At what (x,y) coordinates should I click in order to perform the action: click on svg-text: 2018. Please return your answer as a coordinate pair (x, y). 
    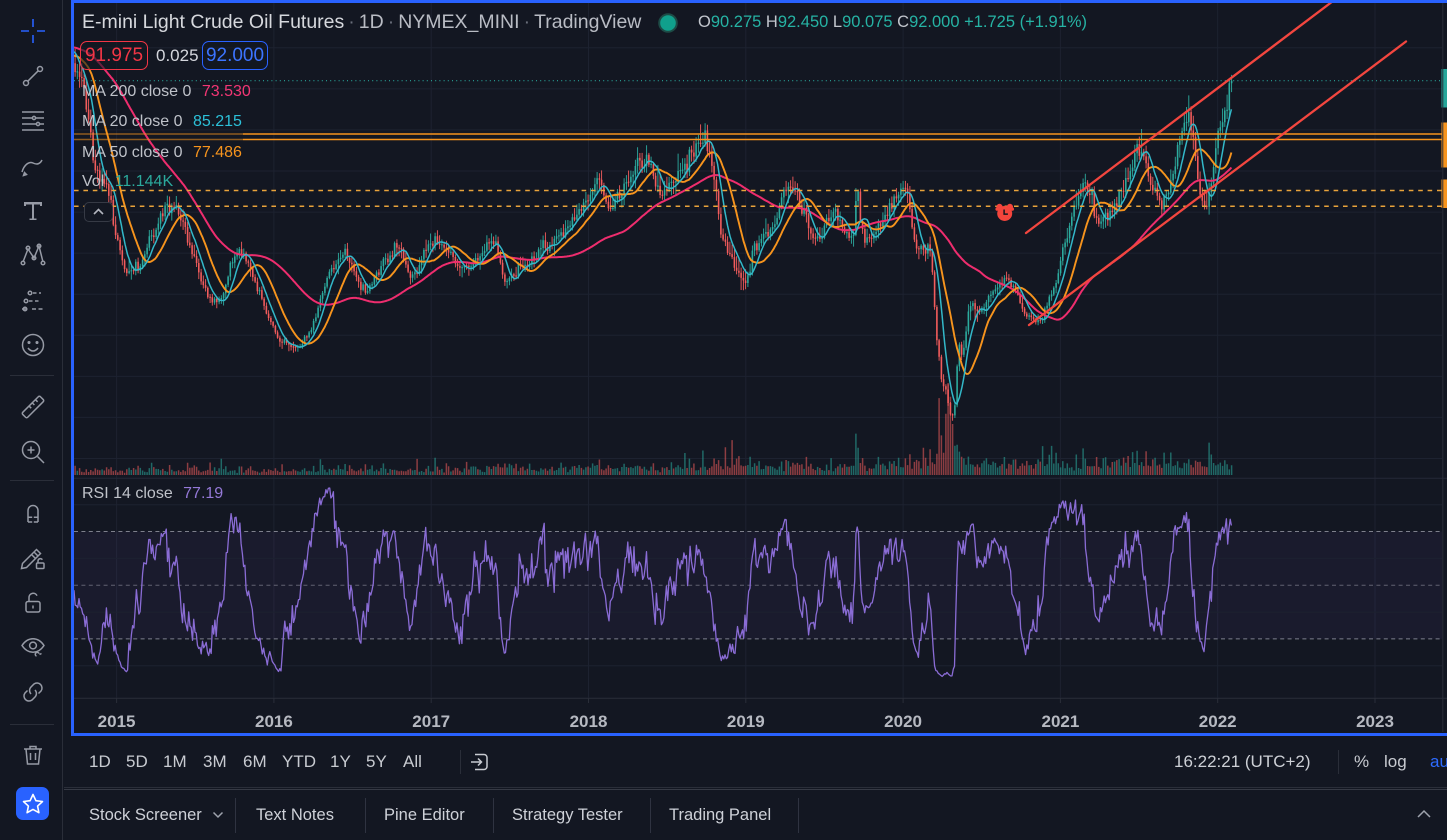
    Looking at the image, I should click on (589, 721).